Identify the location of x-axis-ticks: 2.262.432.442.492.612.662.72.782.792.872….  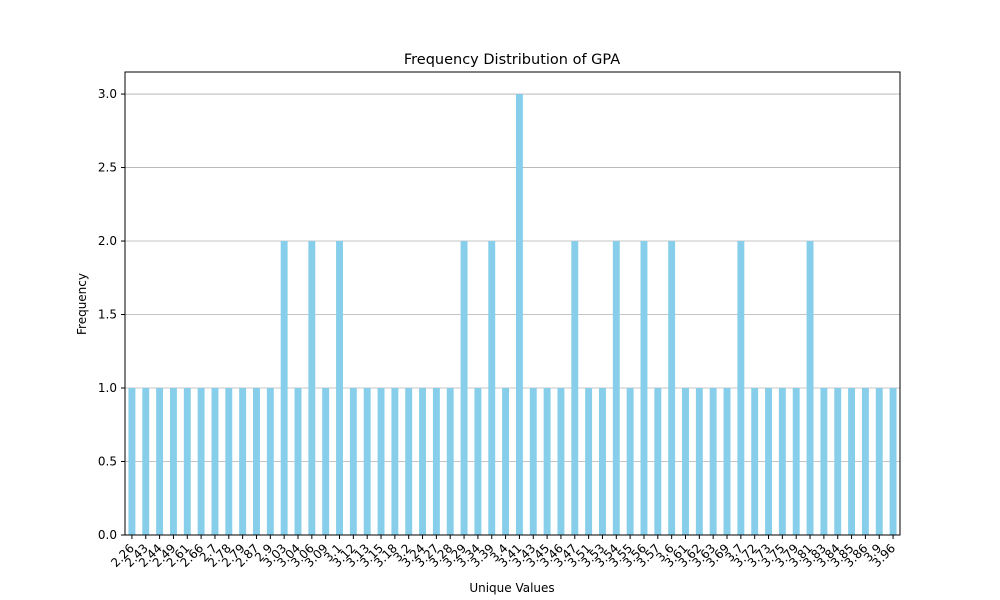
(503, 552).